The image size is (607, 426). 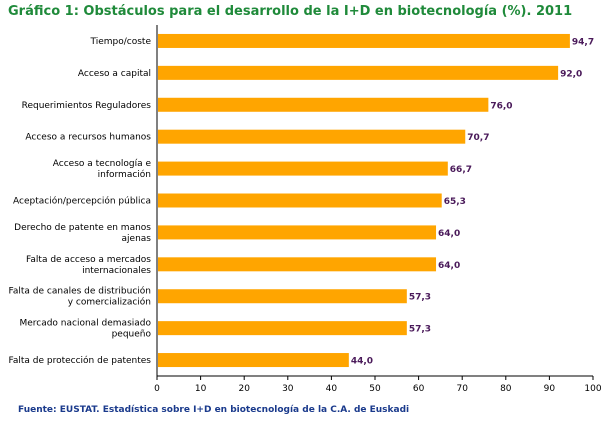 What do you see at coordinates (583, 42) in the screenshot?
I see `value-label: 94,7` at bounding box center [583, 42].